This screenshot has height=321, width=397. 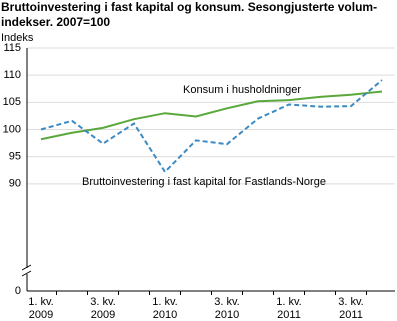 I want to click on series-label: Konsum i husholdninger, so click(x=242, y=90).